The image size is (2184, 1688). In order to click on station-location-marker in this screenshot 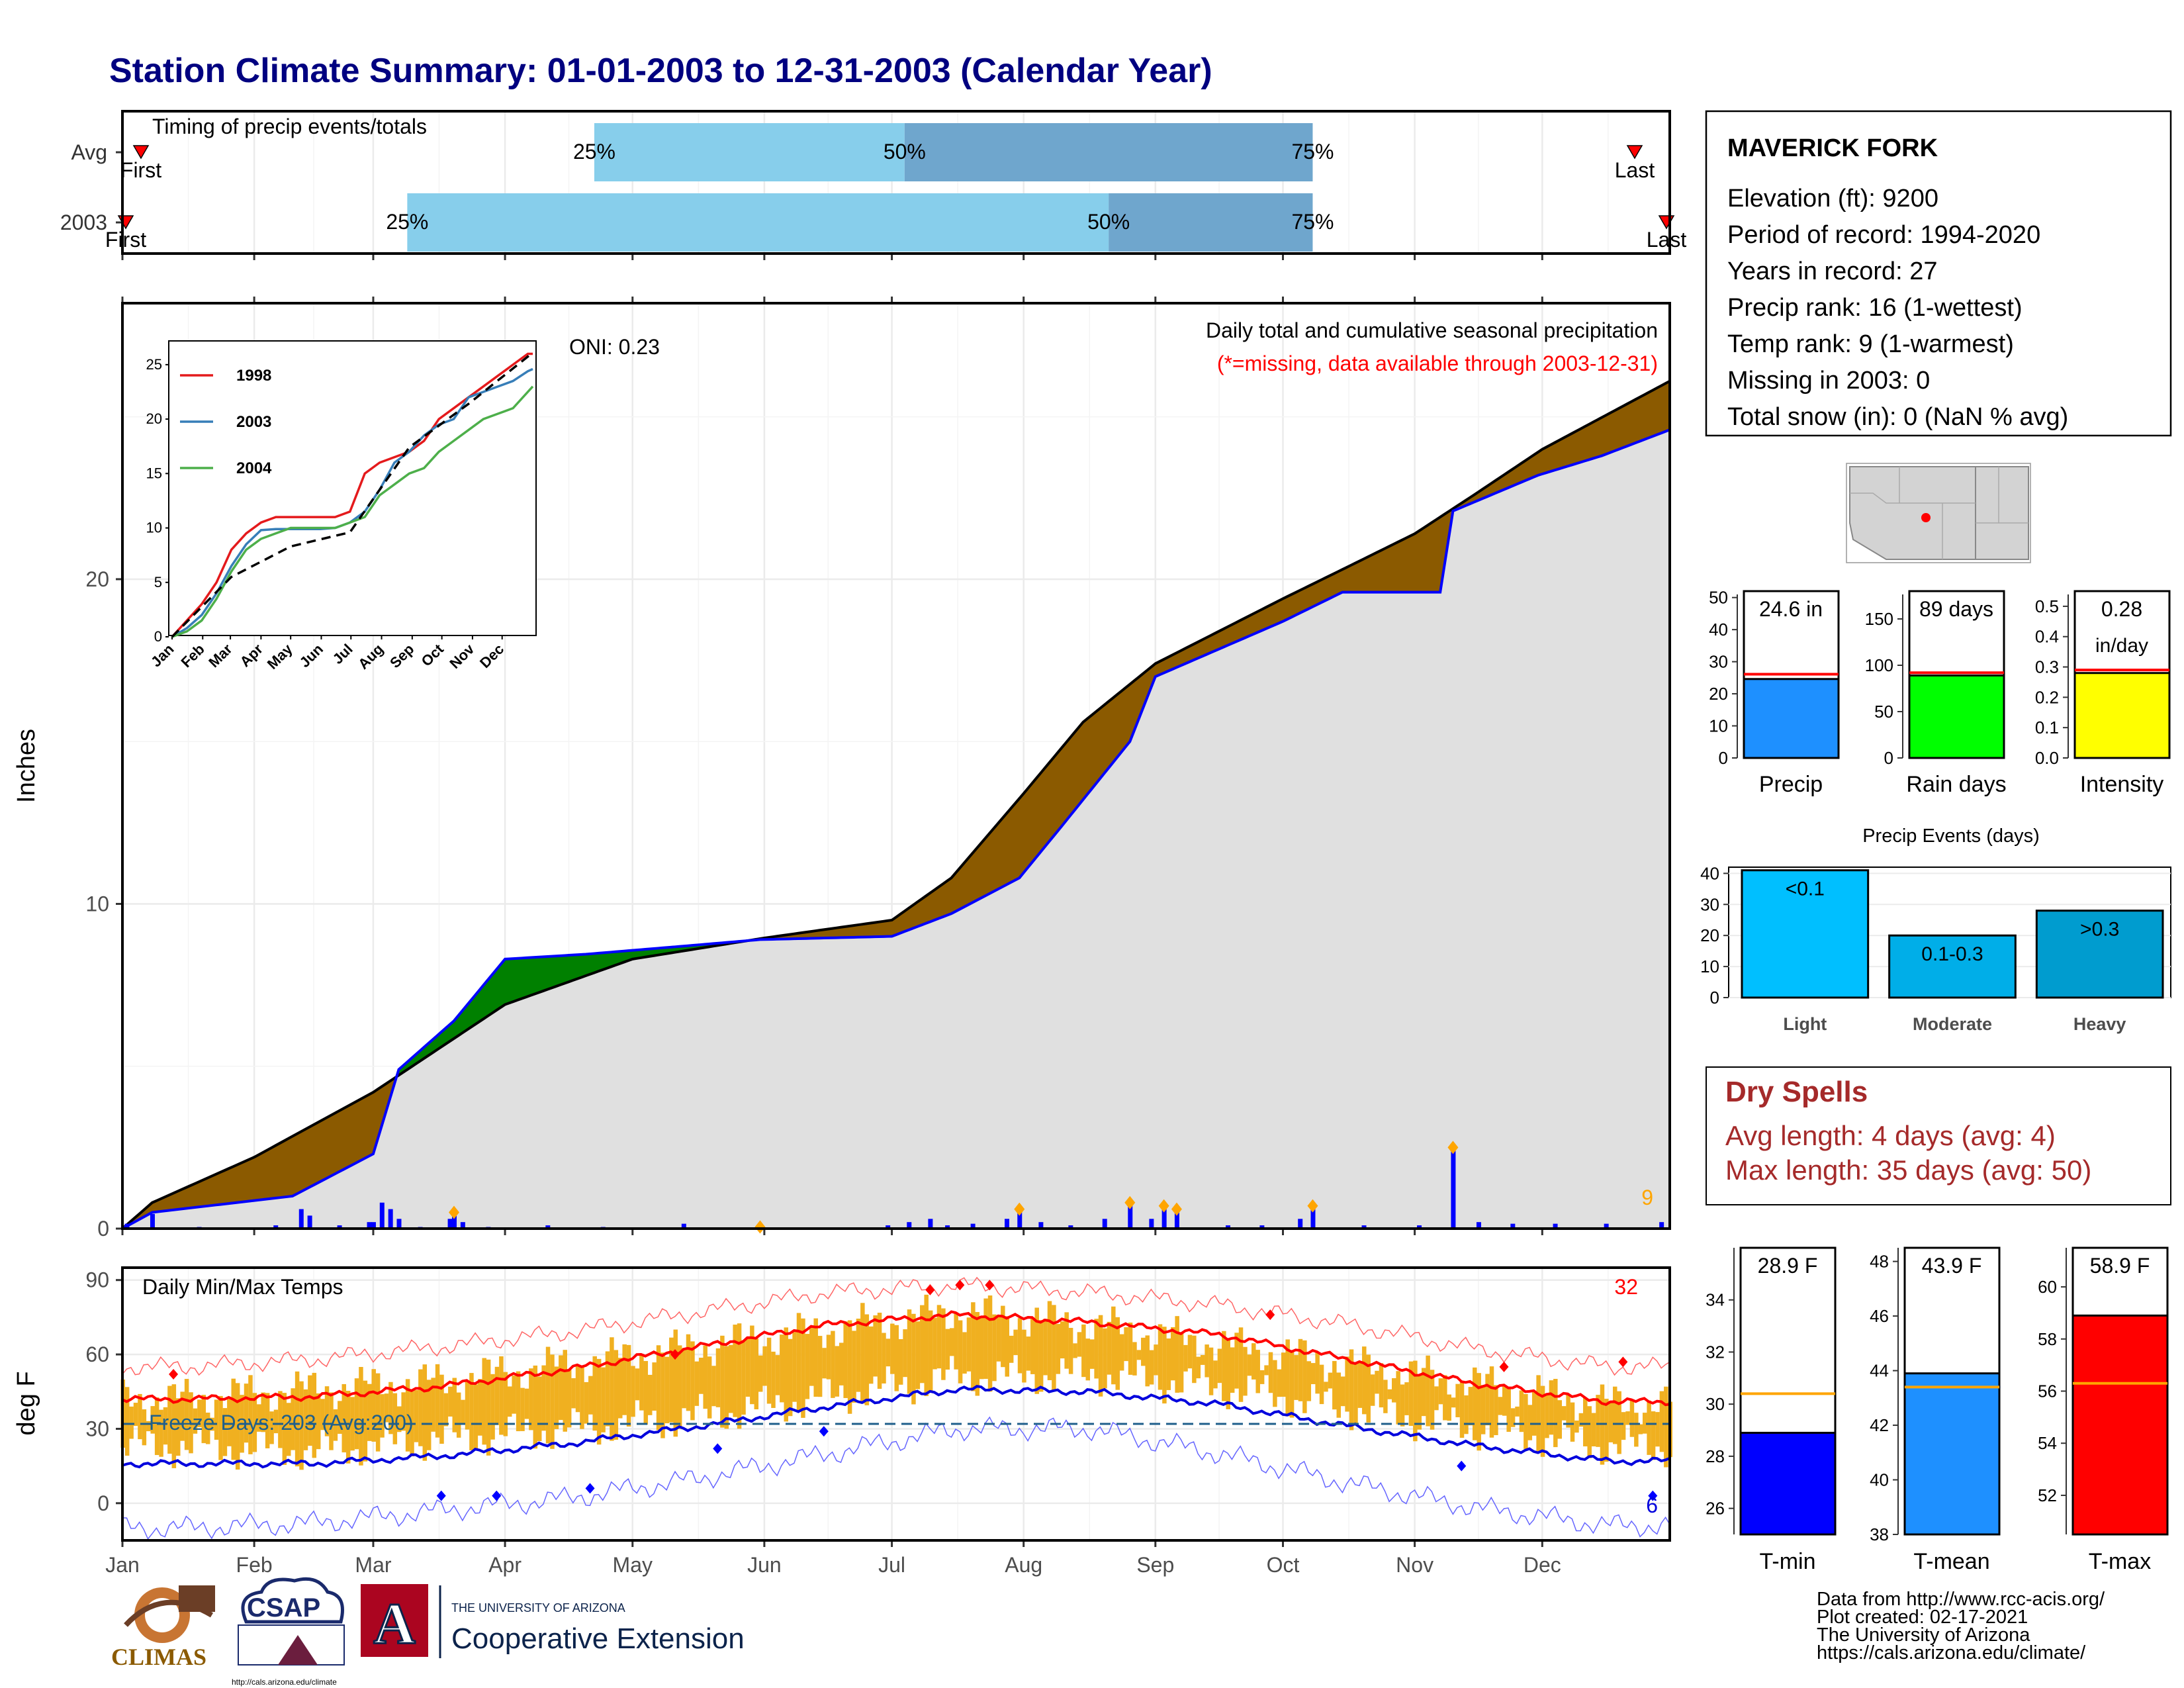, I will do `click(1926, 517)`.